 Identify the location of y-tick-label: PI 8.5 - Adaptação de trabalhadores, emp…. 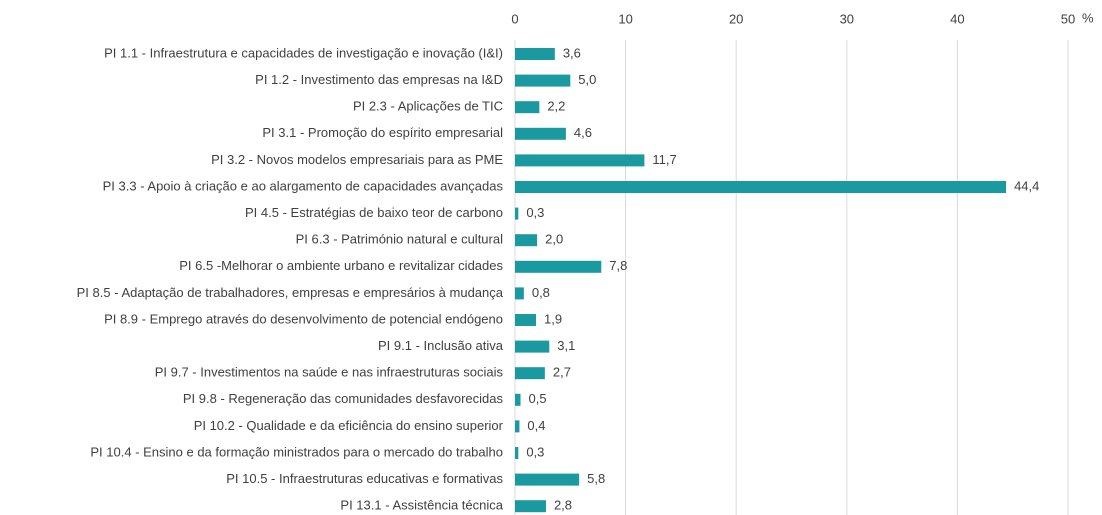
(290, 292).